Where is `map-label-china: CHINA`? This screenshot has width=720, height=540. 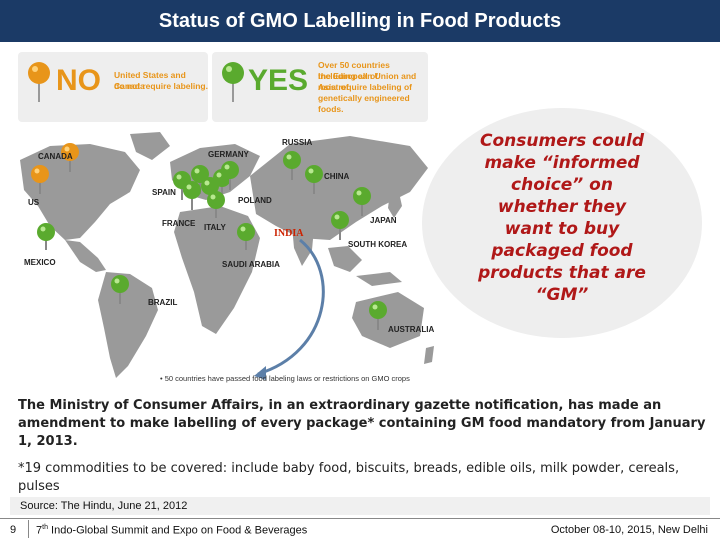 map-label-china: CHINA is located at coordinates (337, 176).